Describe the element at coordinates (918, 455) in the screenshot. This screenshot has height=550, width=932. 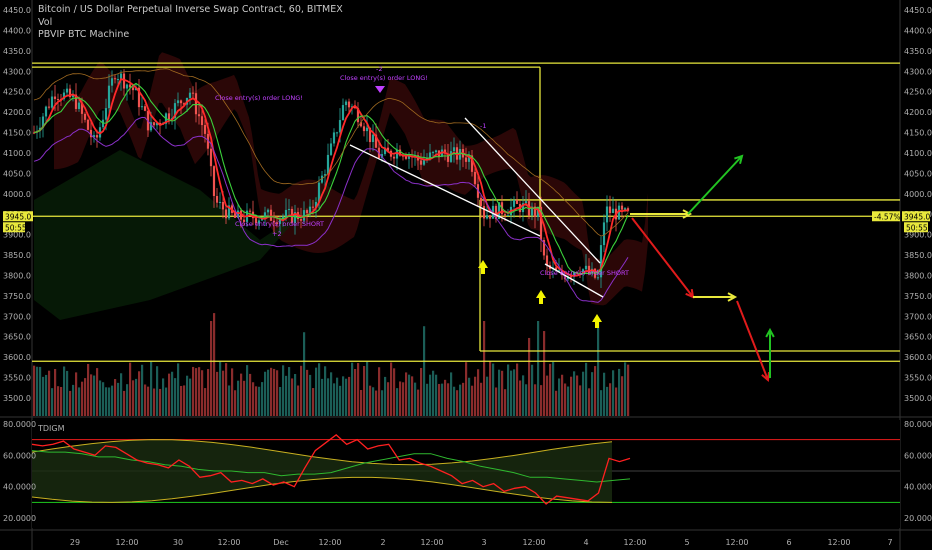
I see `tdi-y-tick-right: 60.0000` at that location.